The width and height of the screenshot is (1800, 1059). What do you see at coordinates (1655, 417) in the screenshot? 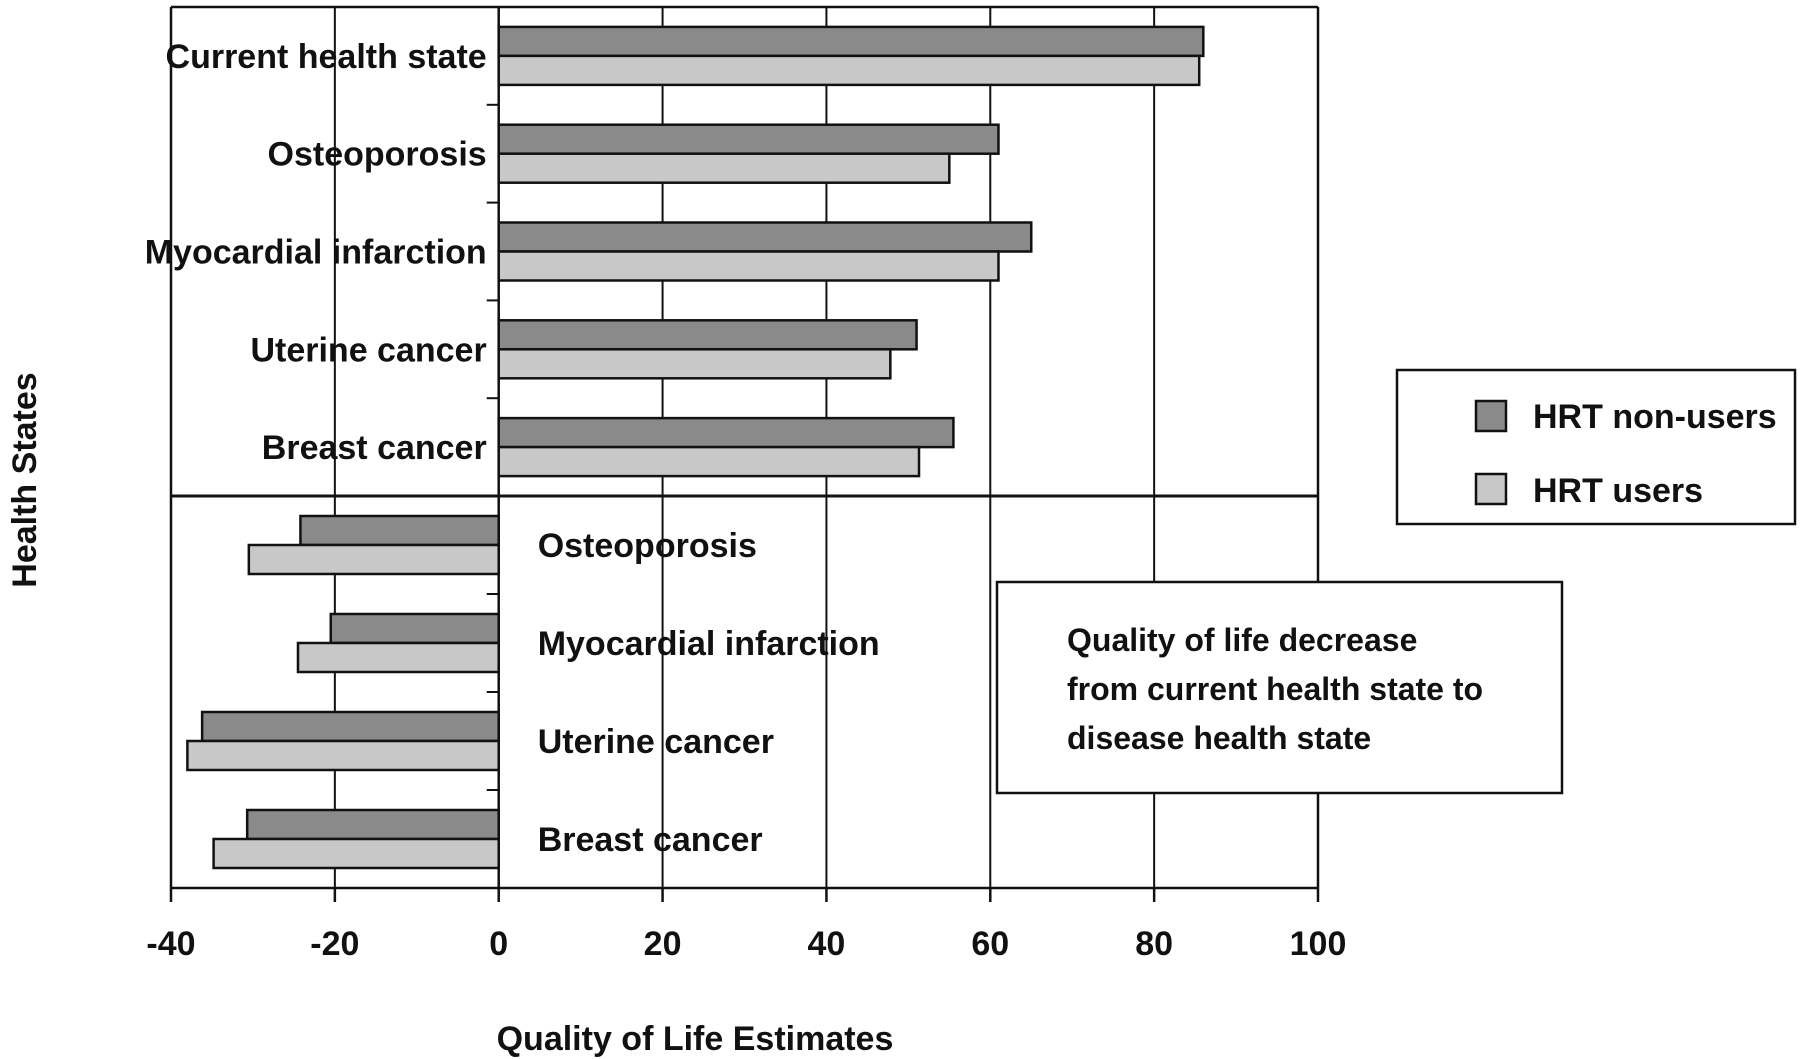
I see `legend-label-hrt-non-users: HRT non-users` at bounding box center [1655, 417].